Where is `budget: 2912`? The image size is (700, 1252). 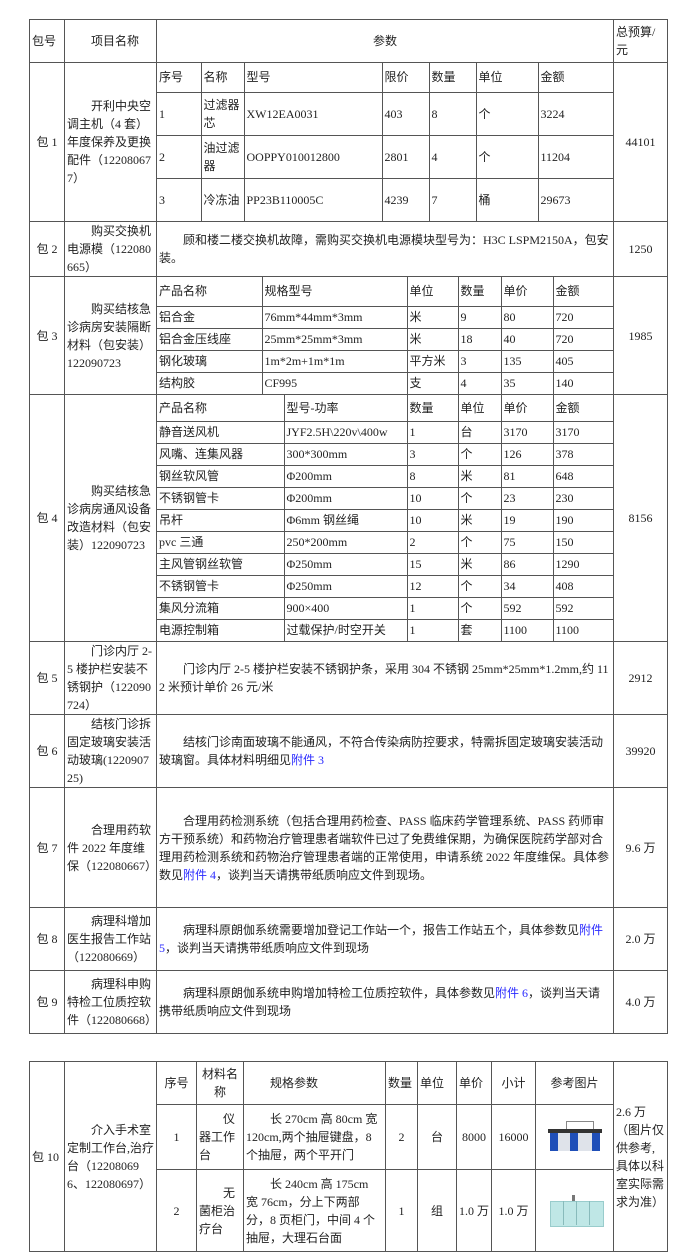
budget: 2912 is located at coordinates (640, 678).